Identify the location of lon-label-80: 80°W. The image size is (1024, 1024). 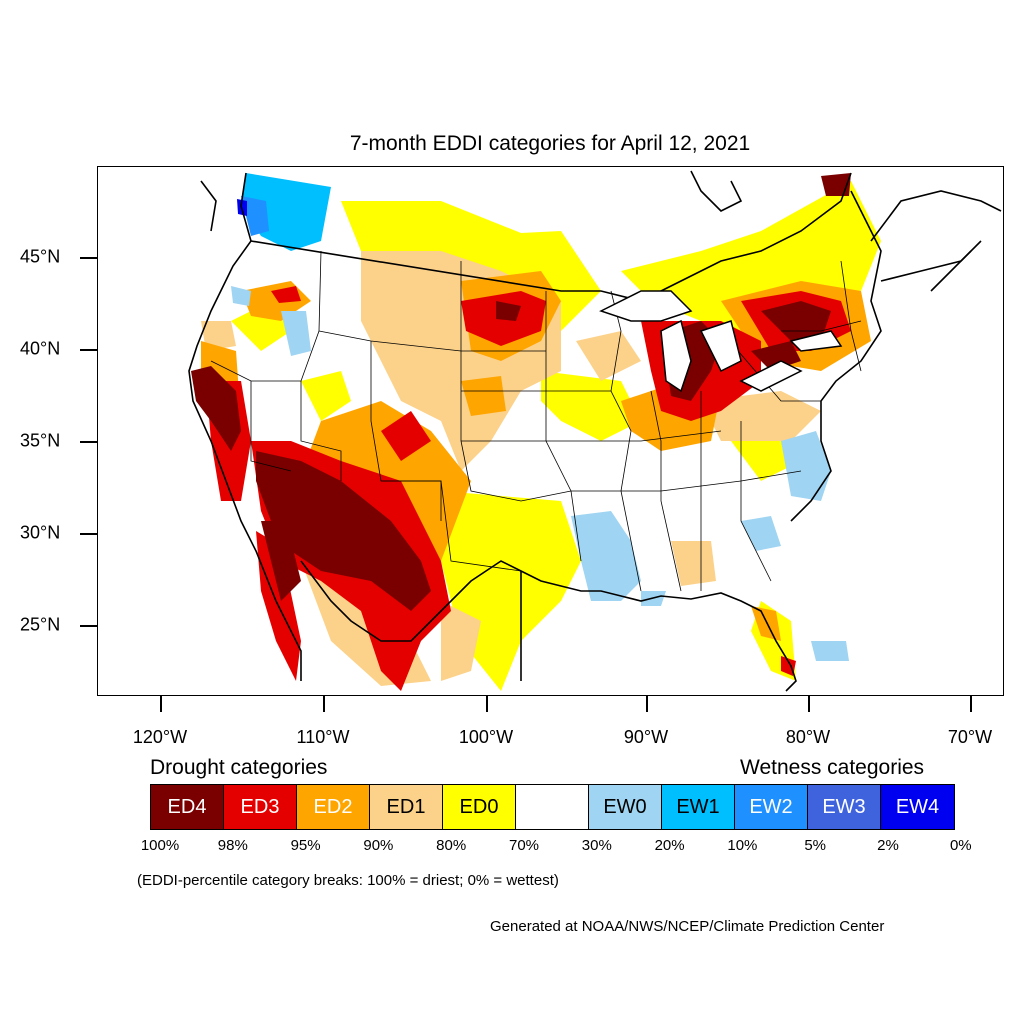
(808, 737).